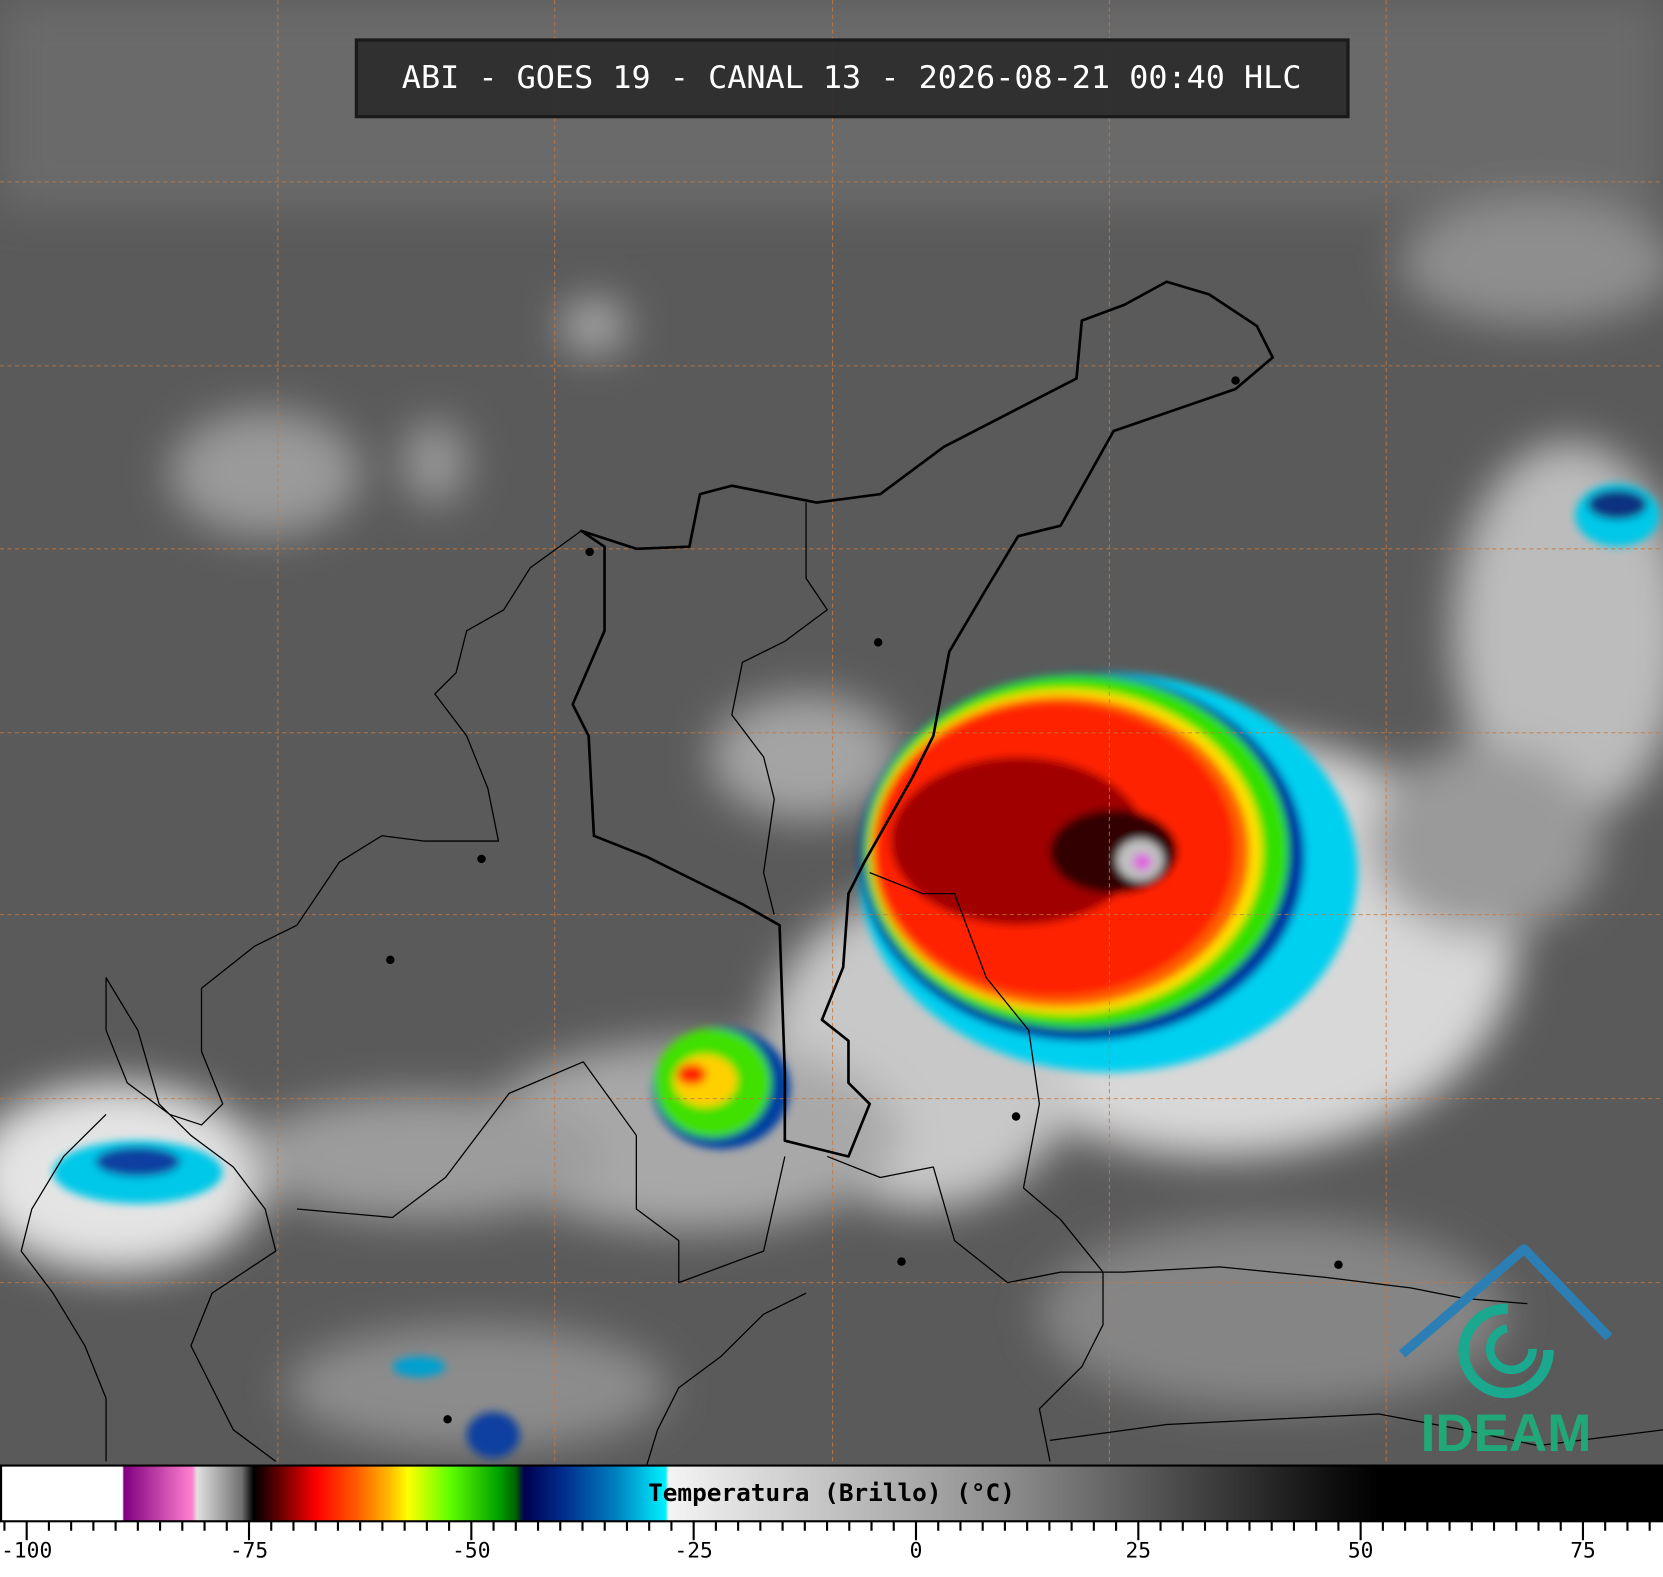 Image resolution: width=1663 pixels, height=1577 pixels. I want to click on tick-label: -100, so click(26, 1550).